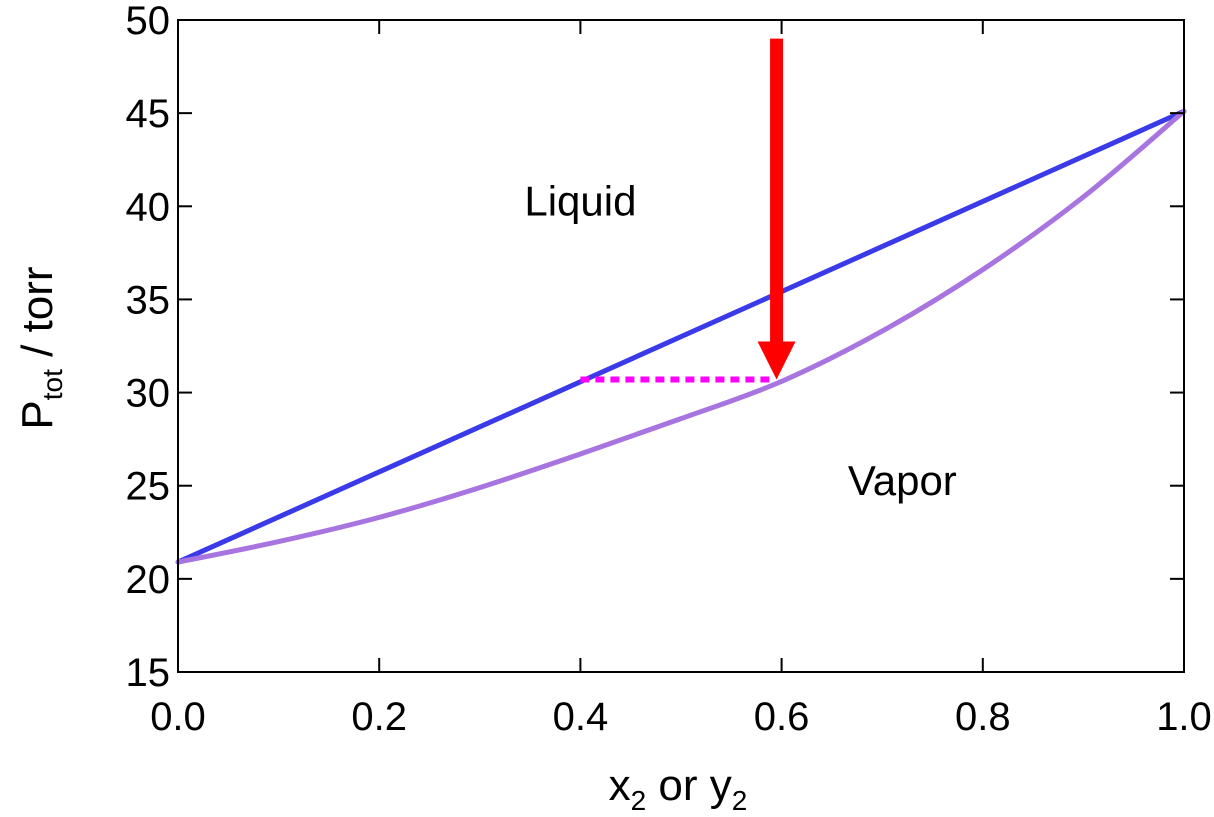 Image resolution: width=1214 pixels, height=817 pixels. What do you see at coordinates (740, 800) in the screenshot?
I see `x-axis-title-sub2: 2` at bounding box center [740, 800].